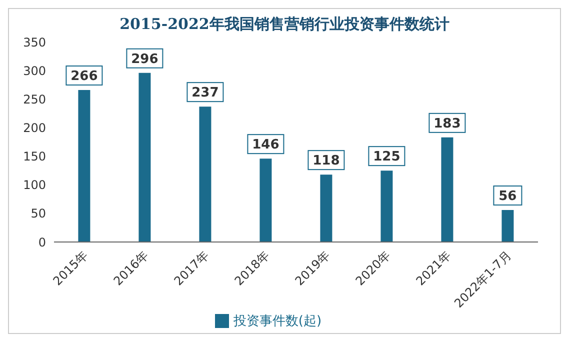  I want to click on y-tick-label: 100, so click(34, 185).